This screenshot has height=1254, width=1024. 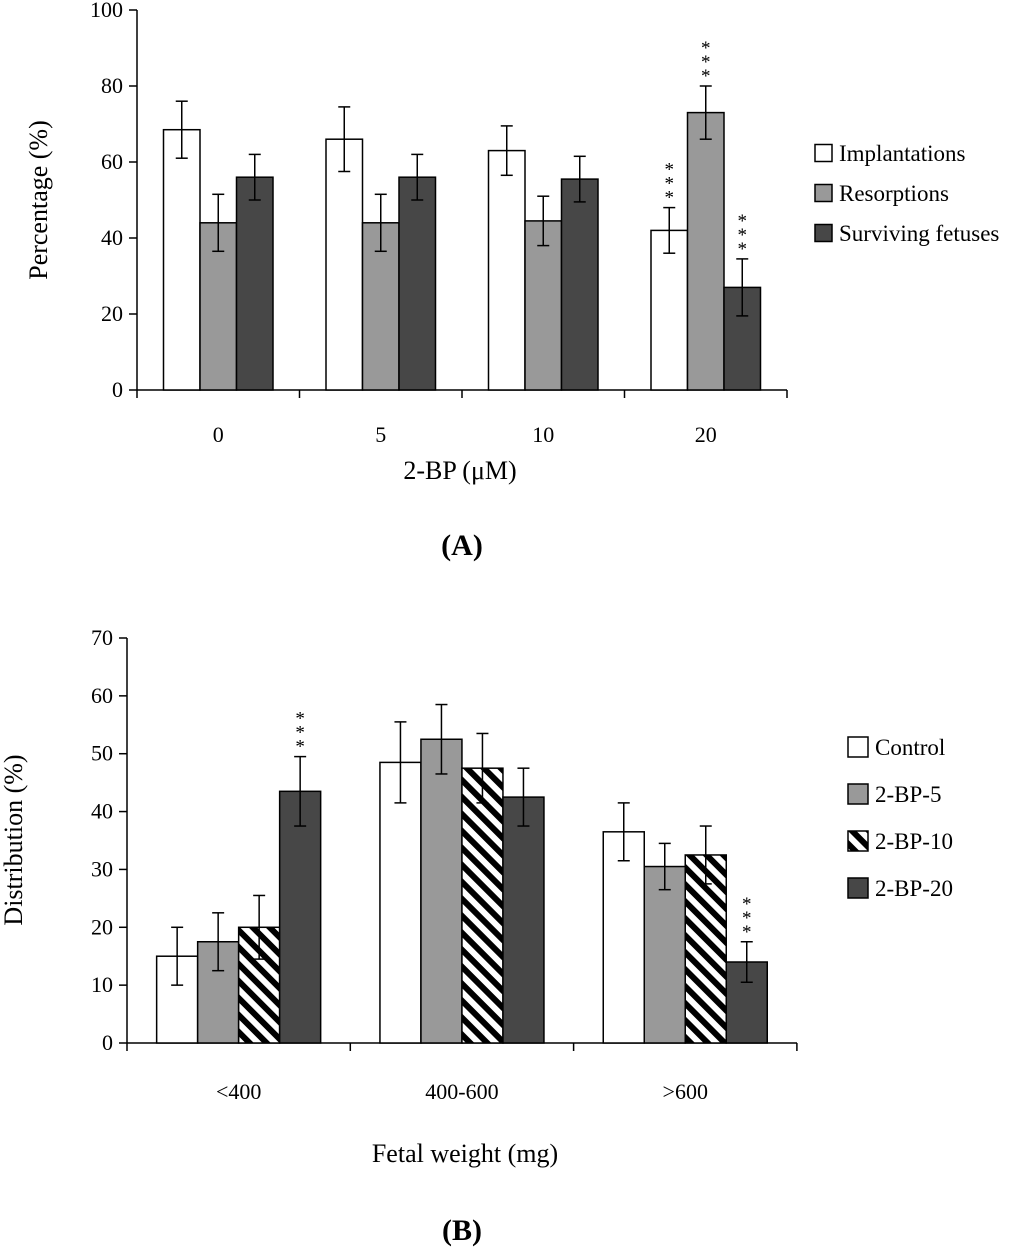 I want to click on chart-a-ytick-label-20: 20, so click(x=112, y=313).